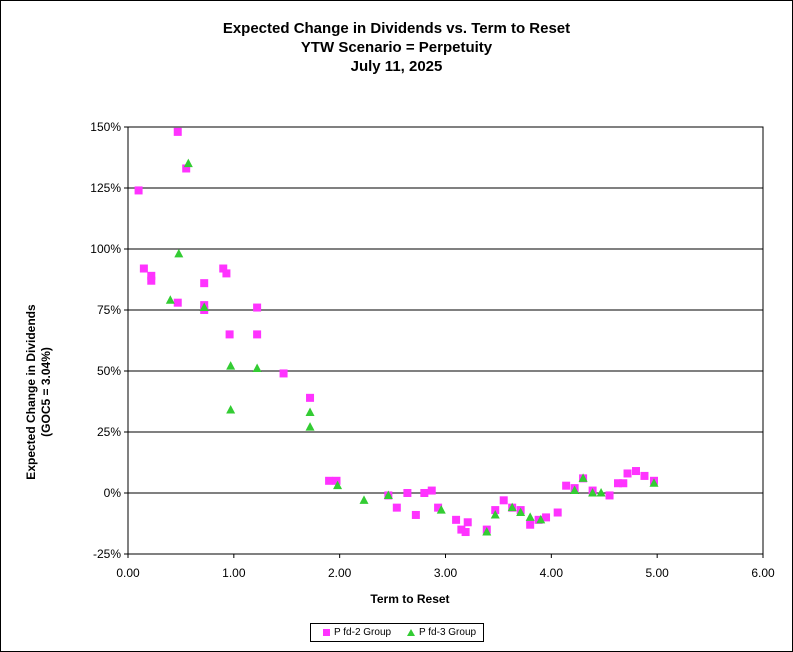 The width and height of the screenshot is (793, 652). I want to click on chart-subtitle: YTW Scenario = Perpetuity, so click(396, 47).